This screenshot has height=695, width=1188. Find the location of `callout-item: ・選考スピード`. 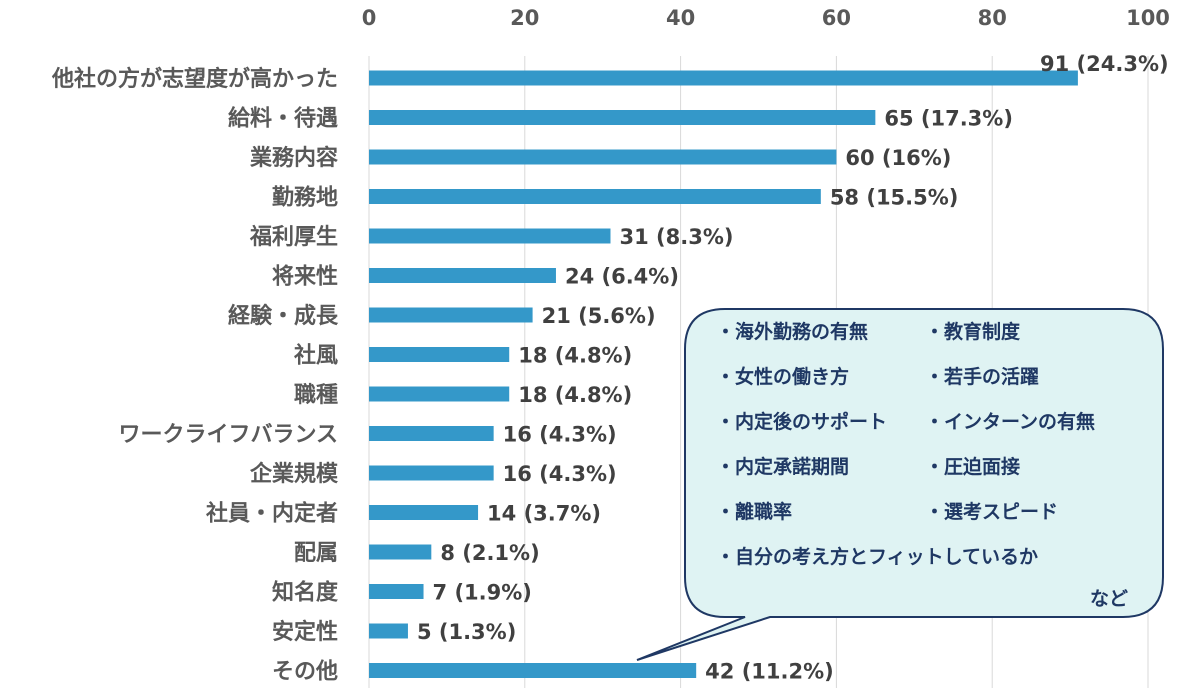

callout-item: ・選考スピード is located at coordinates (991, 512).